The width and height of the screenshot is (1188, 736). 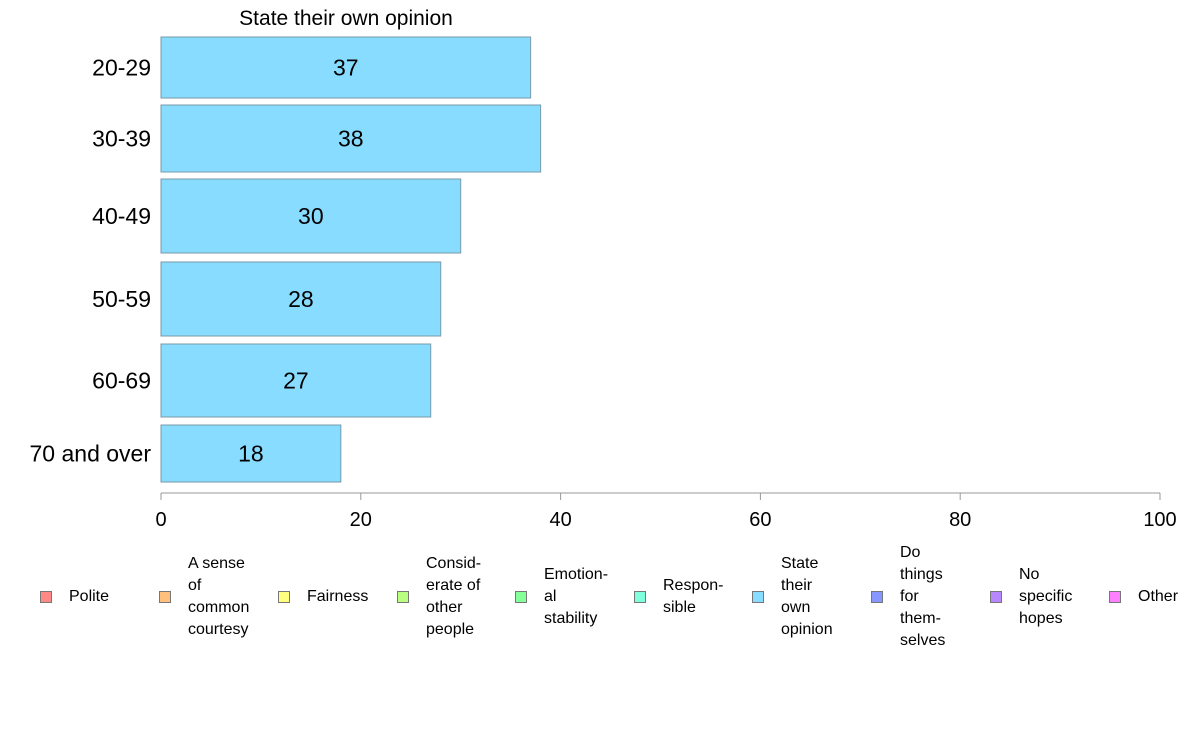 I want to click on bar-value-label: 38, so click(x=351, y=139).